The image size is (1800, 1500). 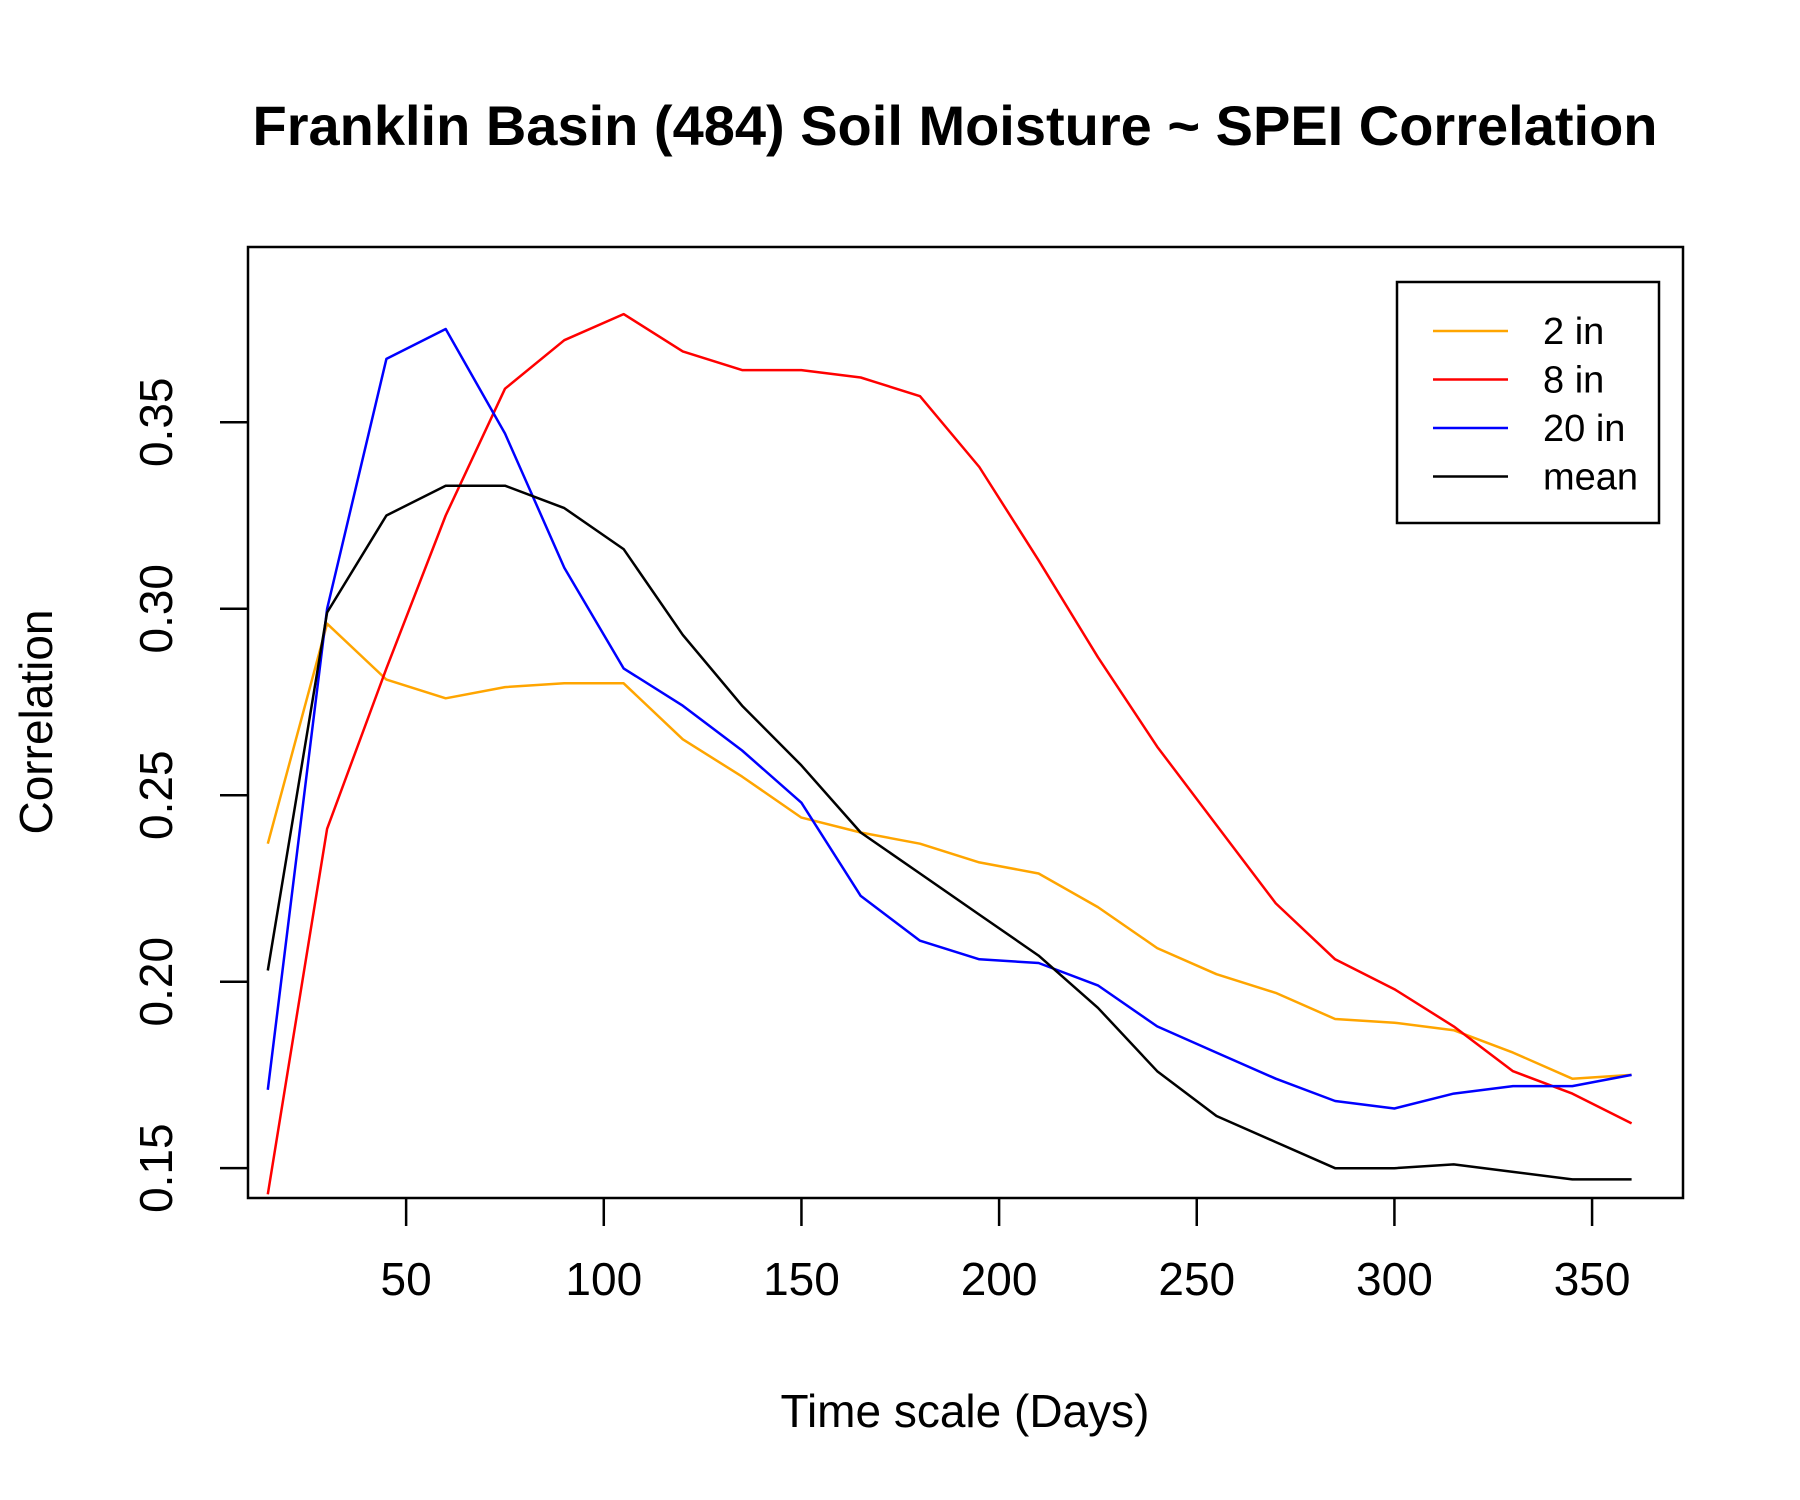 I want to click on x-tick-label: 300, so click(x=1394, y=1279).